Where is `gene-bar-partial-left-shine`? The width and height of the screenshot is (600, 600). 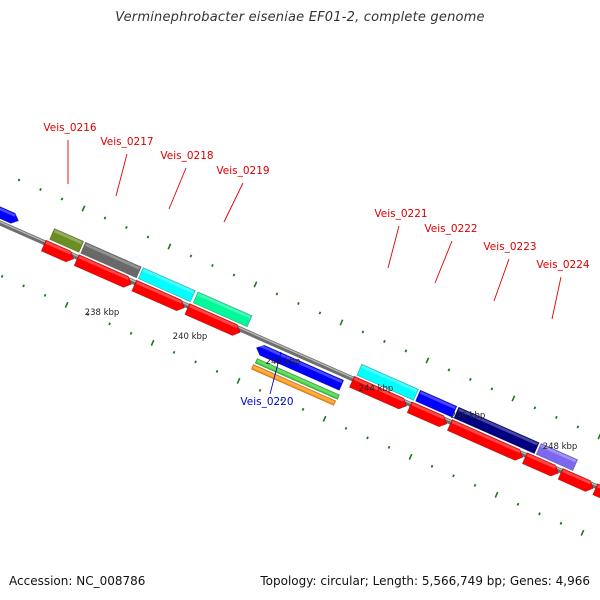
gene-bar-partial-left-shine is located at coordinates (8, 212).